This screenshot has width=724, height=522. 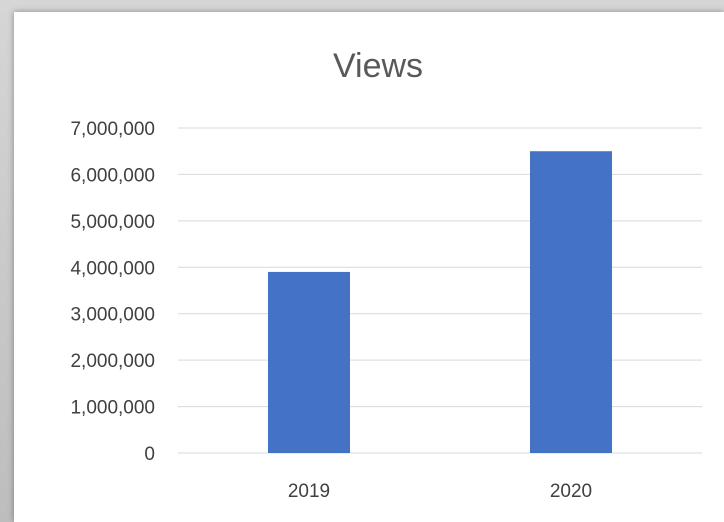 What do you see at coordinates (309, 491) in the screenshot?
I see `x-tick-label: 2019` at bounding box center [309, 491].